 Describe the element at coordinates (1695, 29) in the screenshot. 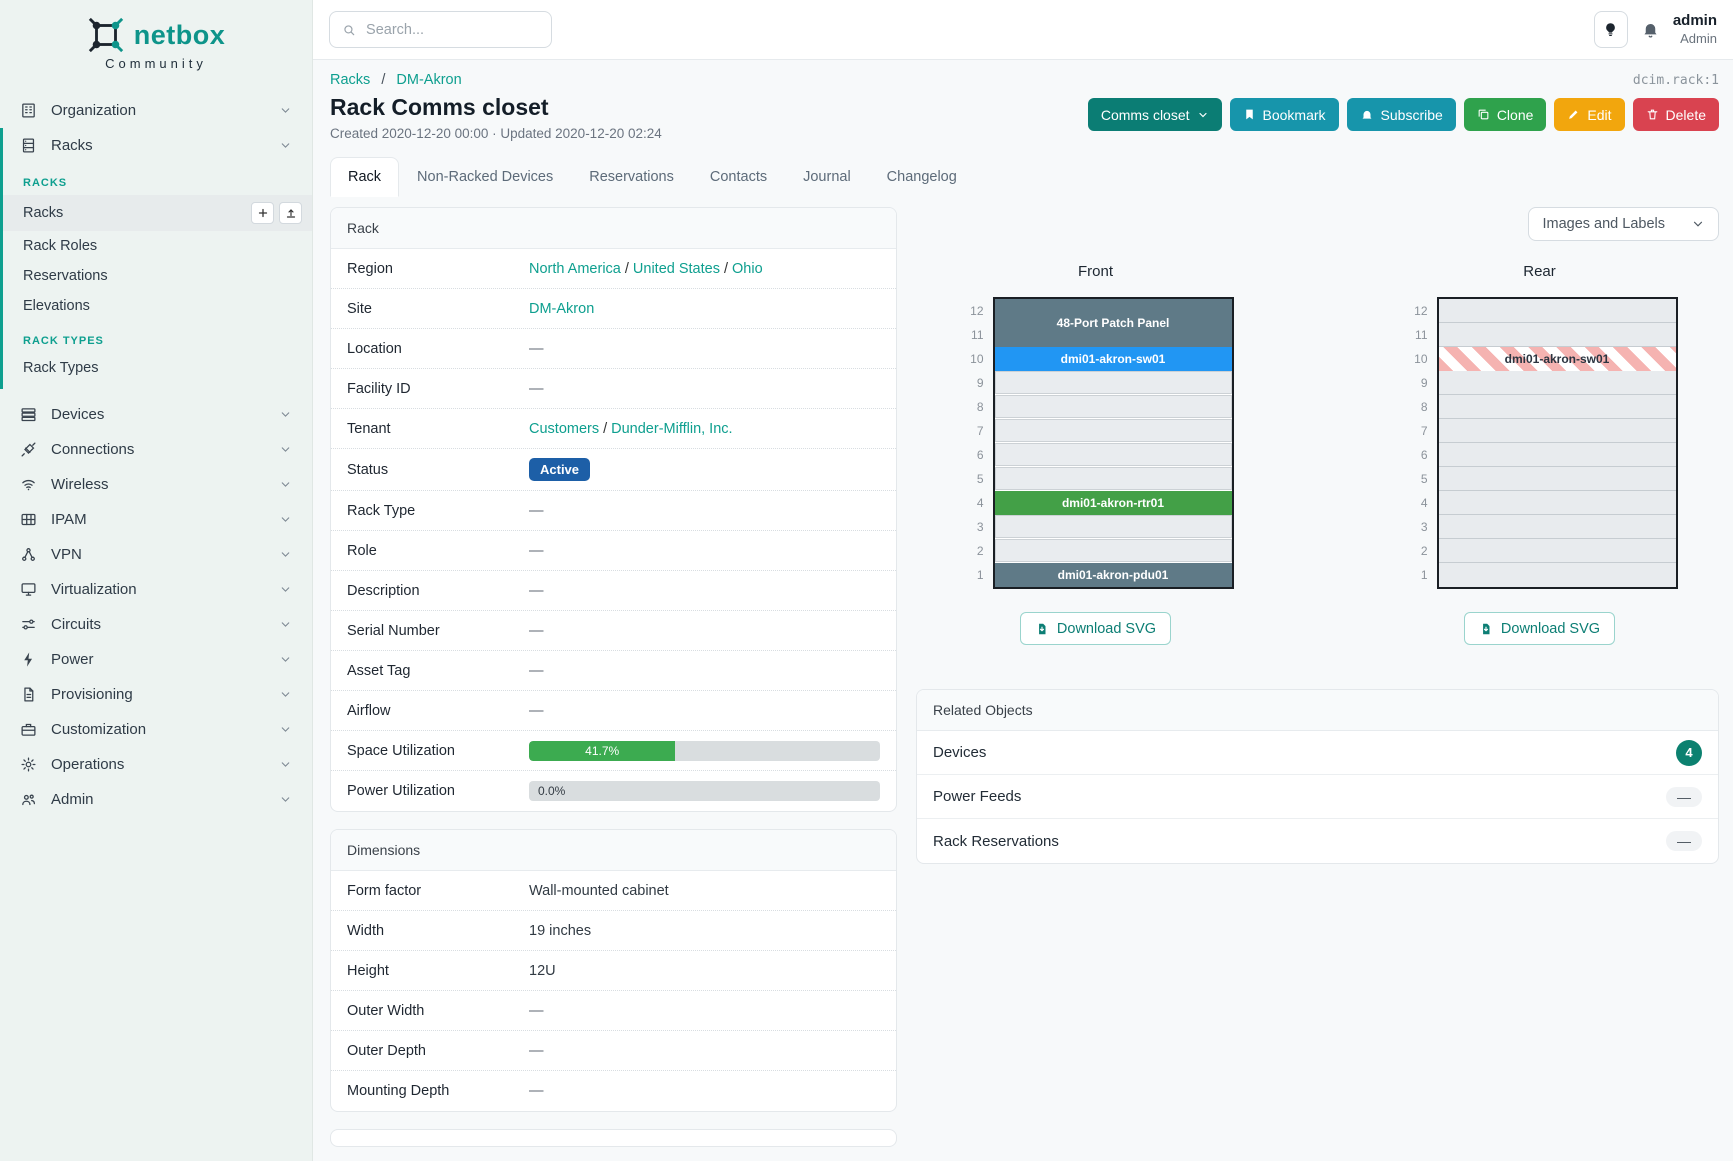

I see `user-menu: admin Admin` at that location.